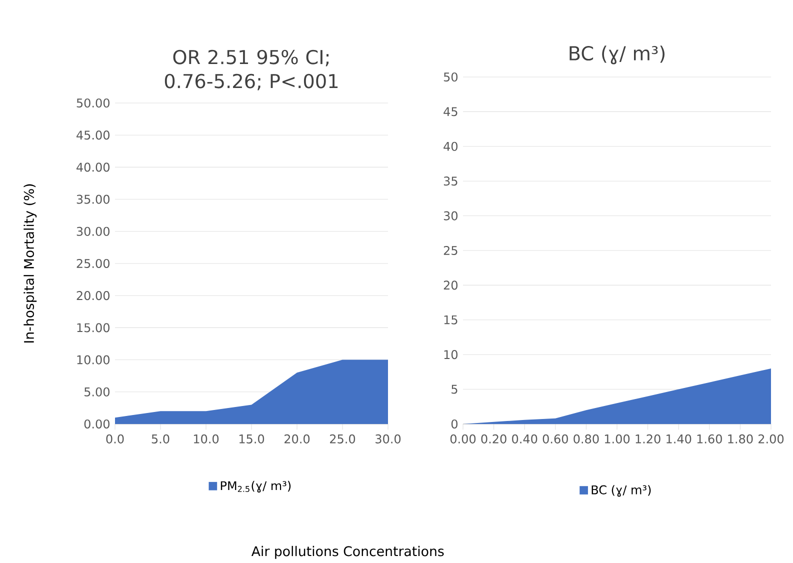  I want to click on y-tick-label: 15.00, so click(93, 327).